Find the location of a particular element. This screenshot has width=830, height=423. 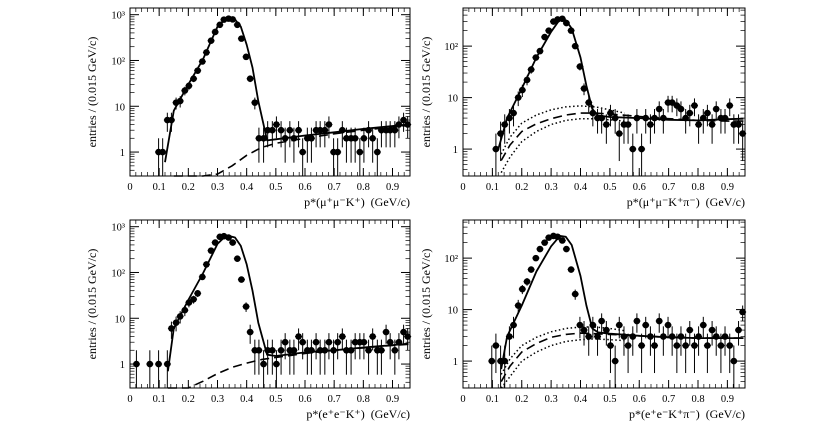

x-tick-label: 0.9 is located at coordinates (727, 187).